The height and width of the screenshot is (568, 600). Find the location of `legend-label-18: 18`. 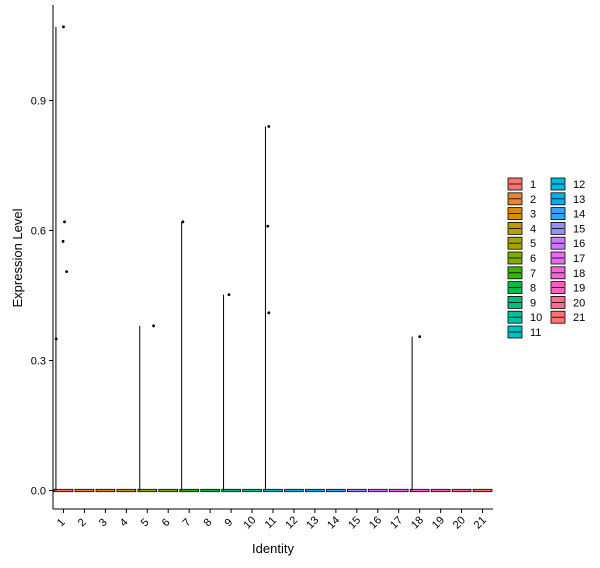

legend-label-18: 18 is located at coordinates (579, 274).